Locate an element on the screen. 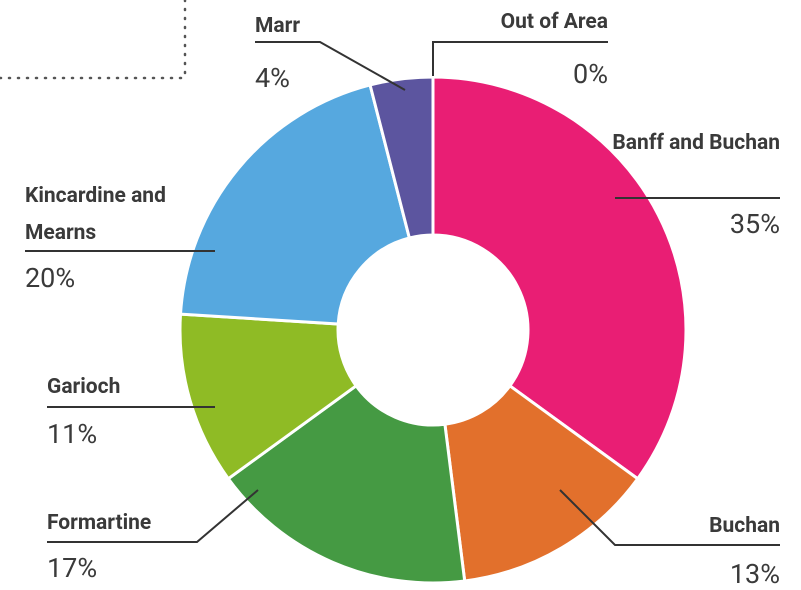 Image resolution: width=801 pixels, height=590 pixels. value-label: 20% is located at coordinates (50, 278).